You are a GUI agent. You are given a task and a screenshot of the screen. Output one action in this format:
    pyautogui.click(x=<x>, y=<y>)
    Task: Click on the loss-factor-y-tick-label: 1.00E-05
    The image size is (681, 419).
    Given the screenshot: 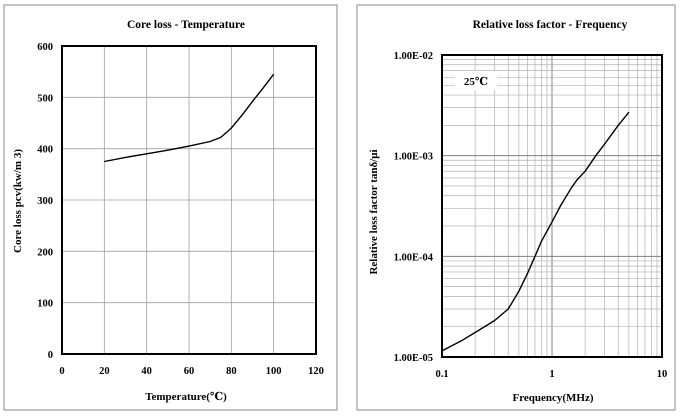 What is the action you would take?
    pyautogui.click(x=413, y=358)
    